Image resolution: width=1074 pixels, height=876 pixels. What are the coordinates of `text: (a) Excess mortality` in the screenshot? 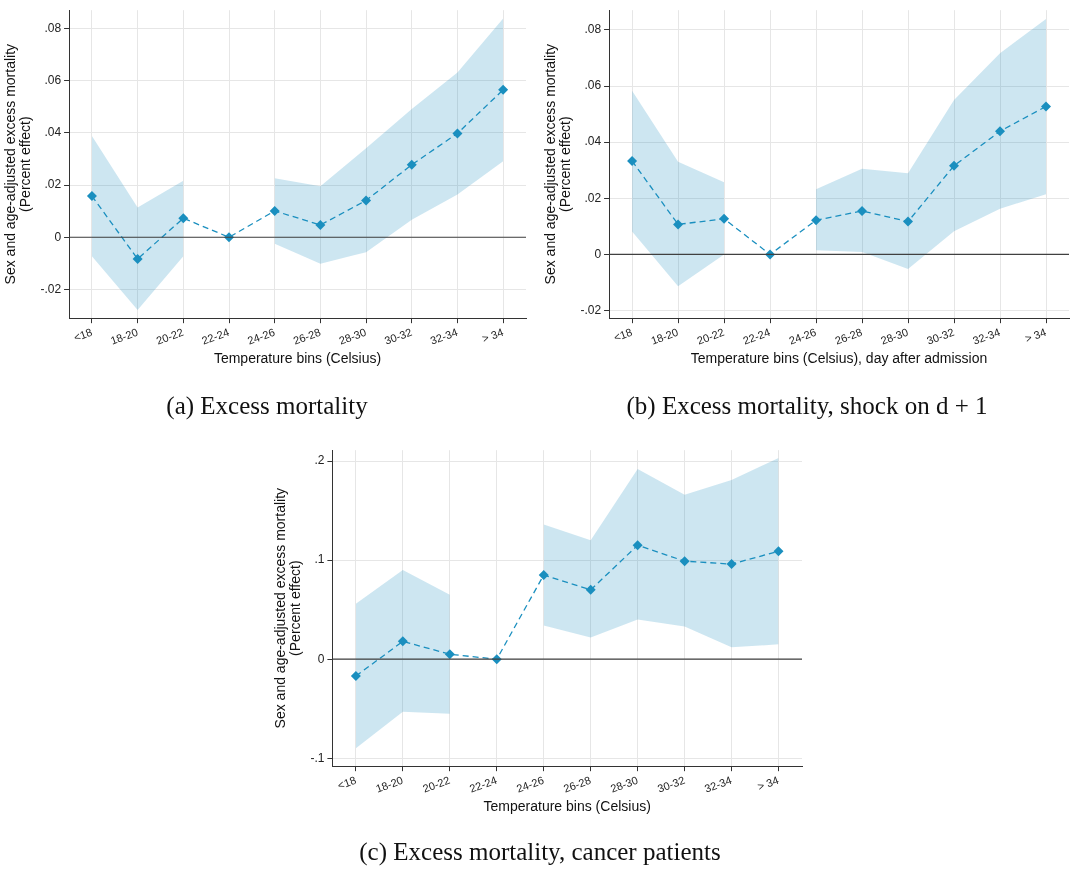 It's located at (267, 406).